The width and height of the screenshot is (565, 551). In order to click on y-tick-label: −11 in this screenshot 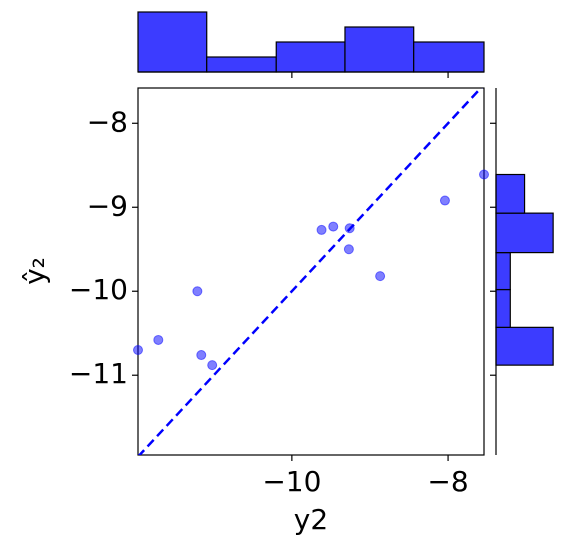, I will do `click(98, 373)`.